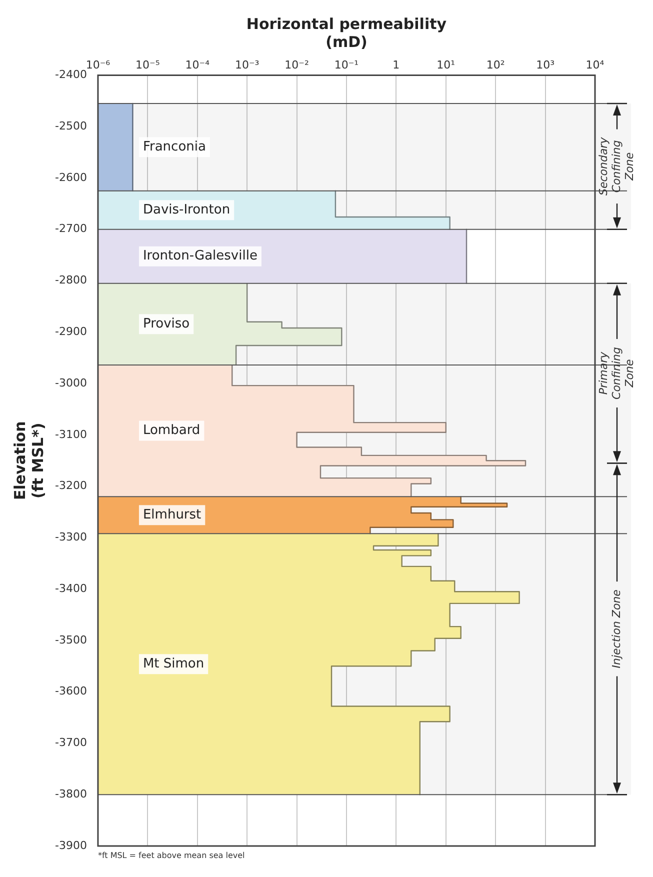 The width and height of the screenshot is (653, 877). I want to click on y-tick-label: -2700, so click(70, 229).